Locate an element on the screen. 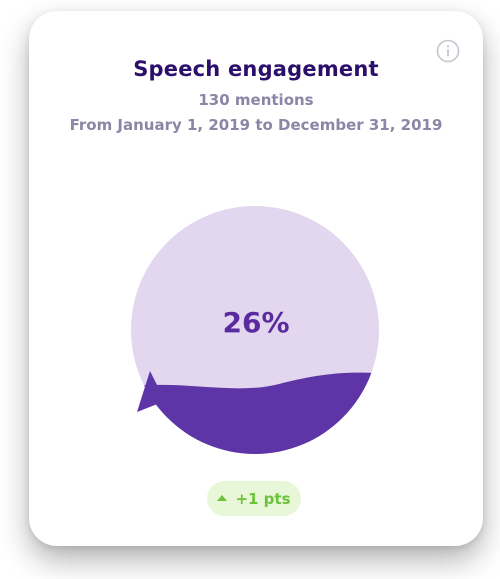 The width and height of the screenshot is (500, 579). change-badge: +1 pts is located at coordinates (254, 498).